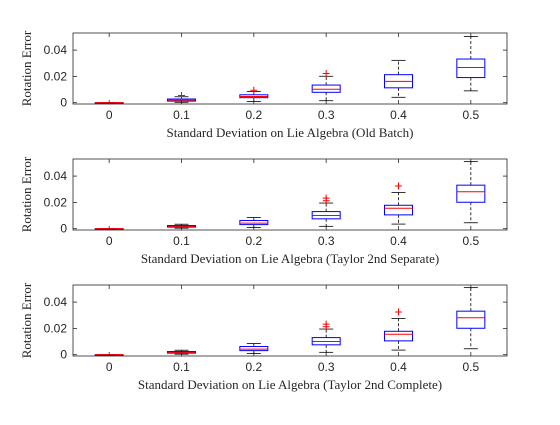  Describe the element at coordinates (398, 367) in the screenshot. I see `panel-3-x-tick-label: 0.4` at that location.